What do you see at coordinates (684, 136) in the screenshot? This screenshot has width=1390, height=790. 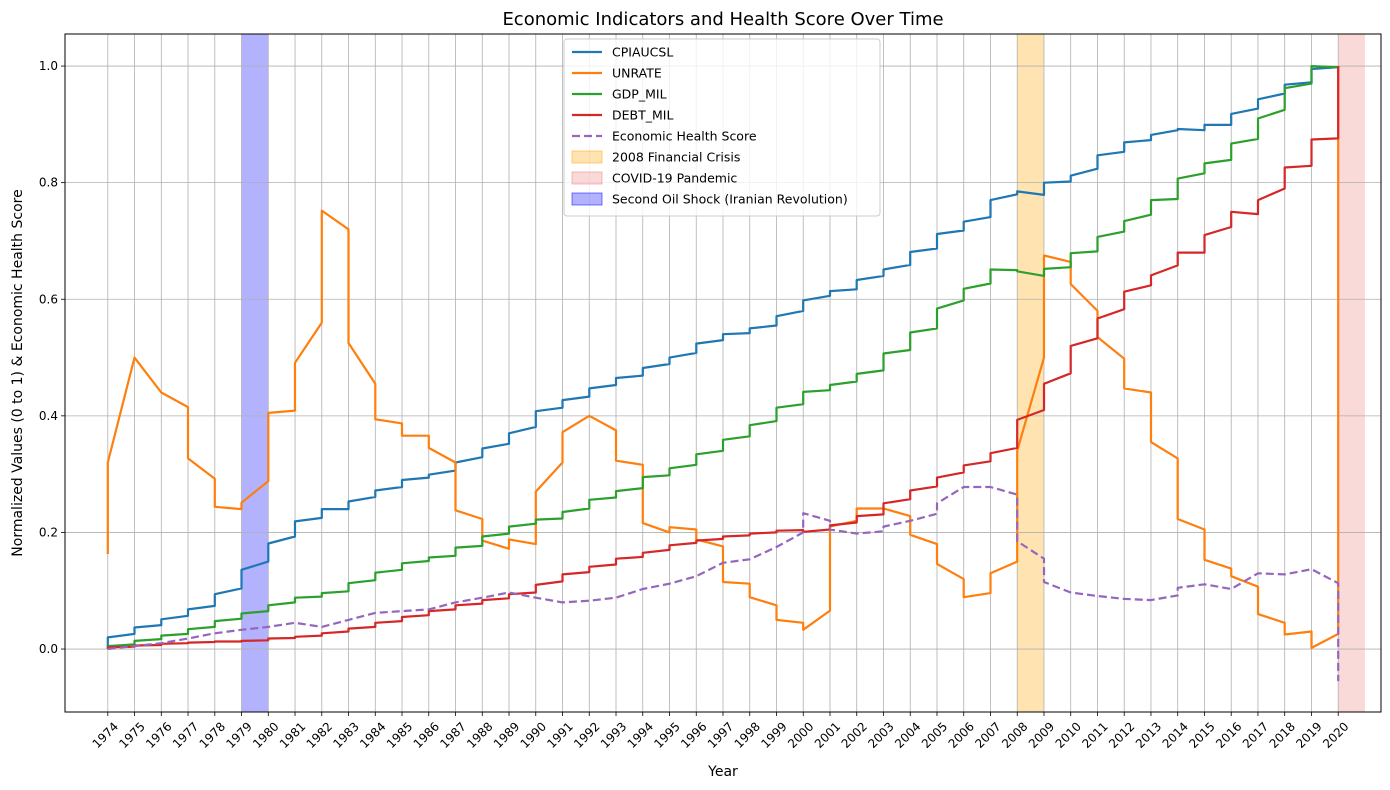 I see `legend-label: Economic Health Score` at bounding box center [684, 136].